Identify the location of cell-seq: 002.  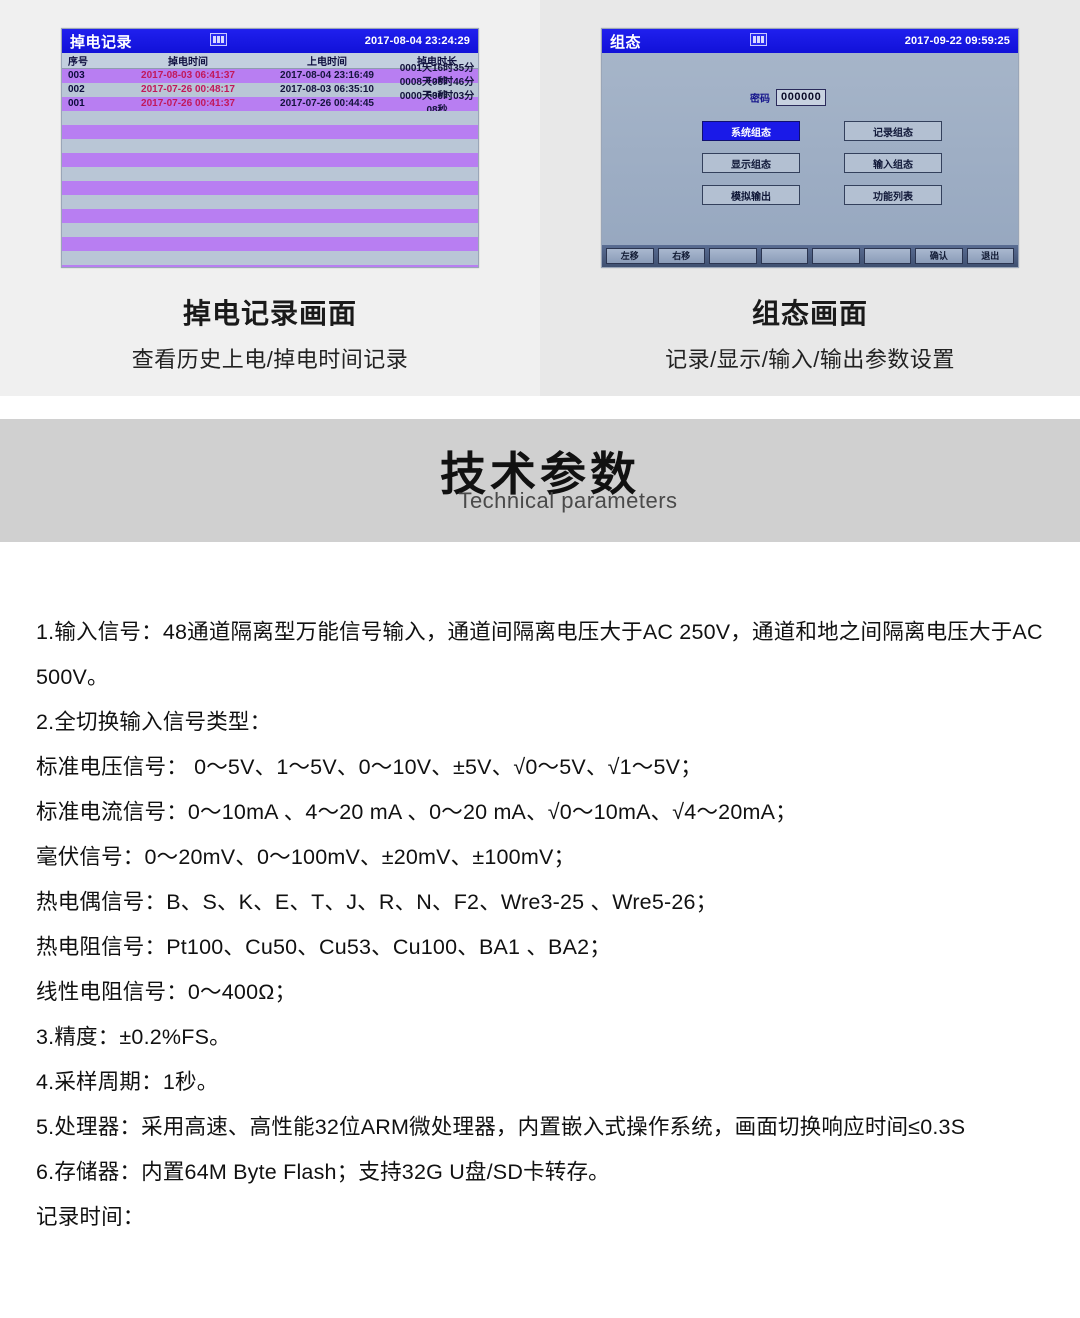
(76, 89).